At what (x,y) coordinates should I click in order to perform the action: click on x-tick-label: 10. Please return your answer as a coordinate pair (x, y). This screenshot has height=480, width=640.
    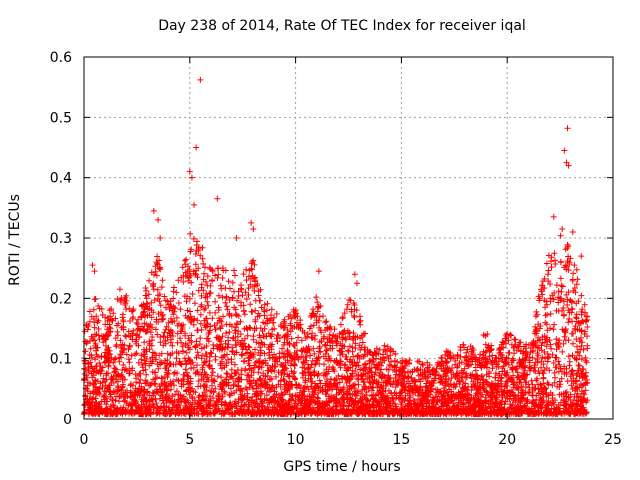
    Looking at the image, I should click on (296, 440).